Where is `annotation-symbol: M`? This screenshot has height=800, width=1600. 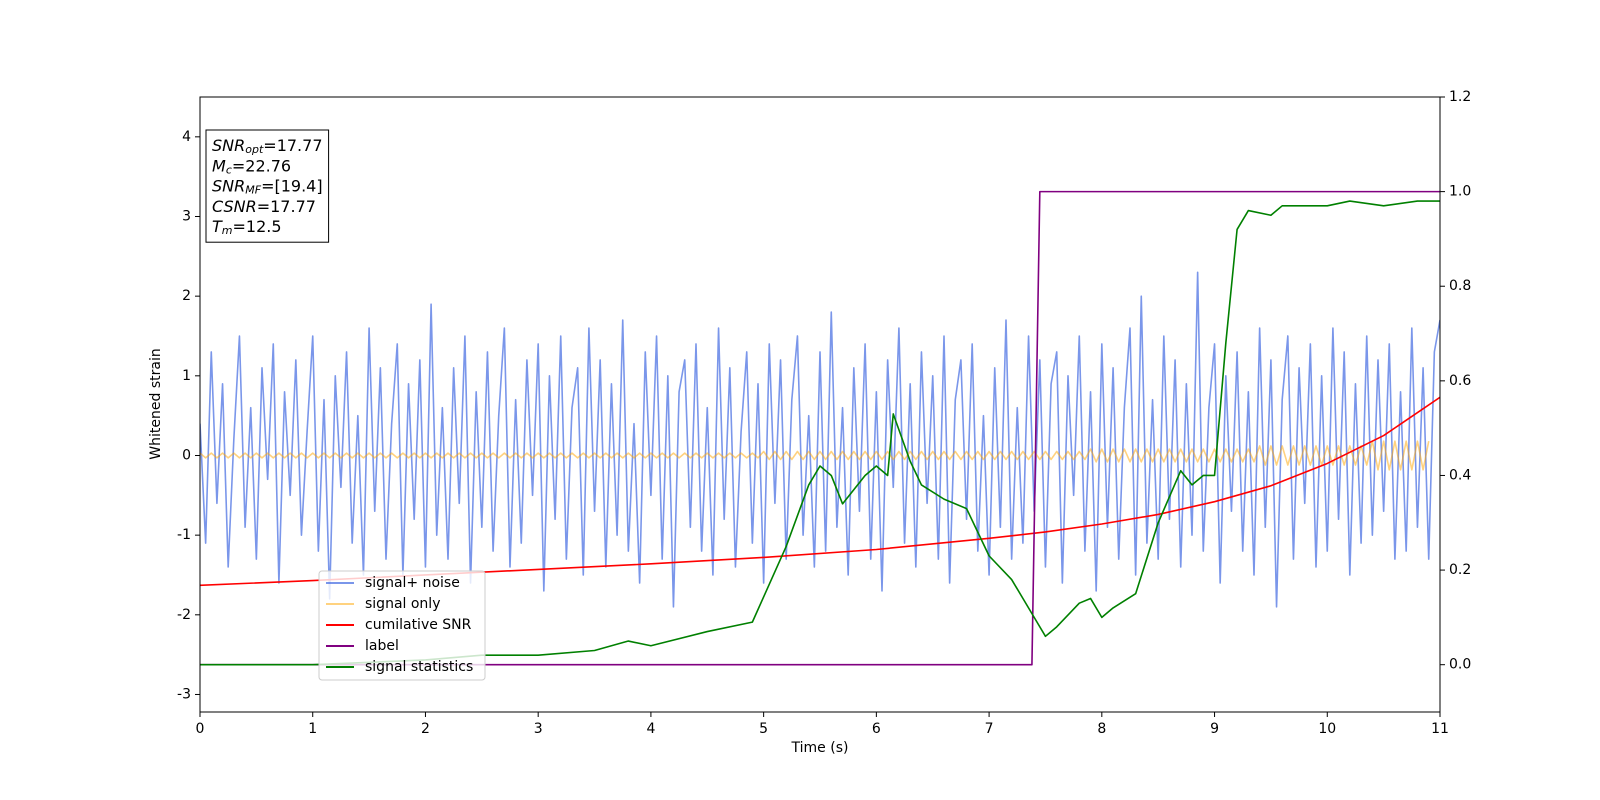 annotation-symbol: M is located at coordinates (219, 165).